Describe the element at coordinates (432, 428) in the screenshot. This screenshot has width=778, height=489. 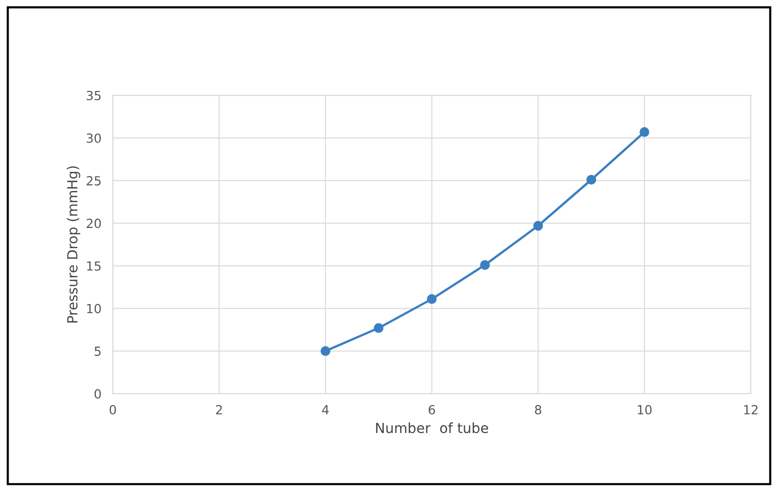
I see `x-axis-title: Number of tube` at that location.